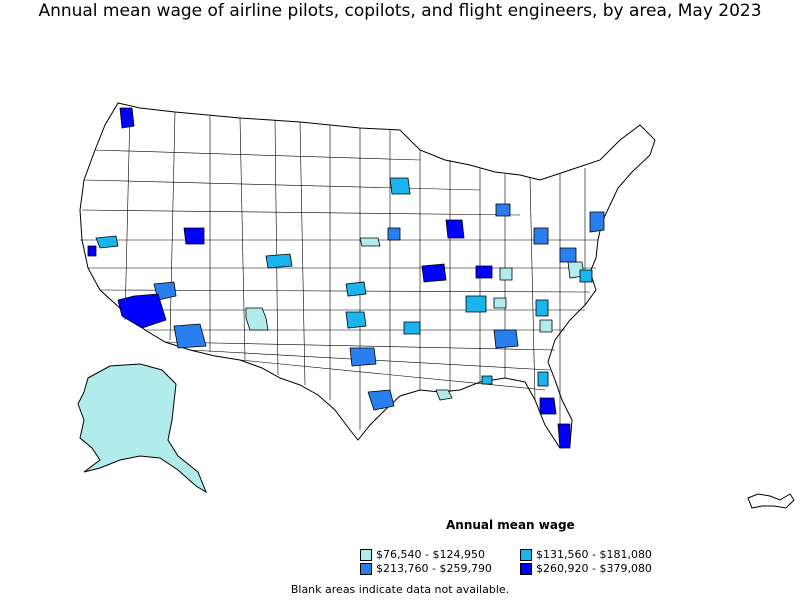  I want to click on legend-item-2: $131,560 - $181,080, so click(586, 554).